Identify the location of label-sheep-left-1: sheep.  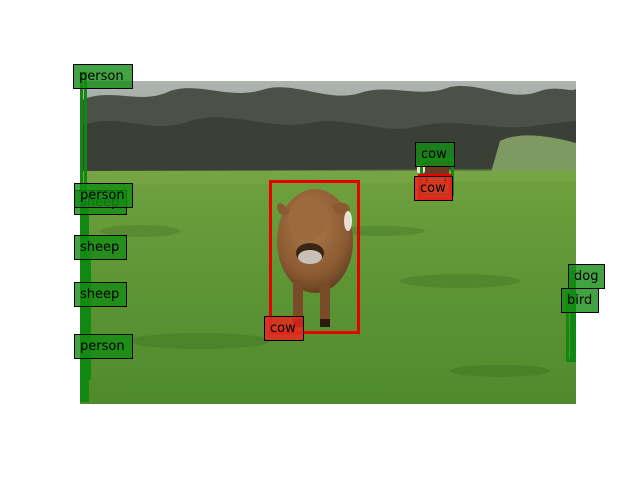
(100, 247).